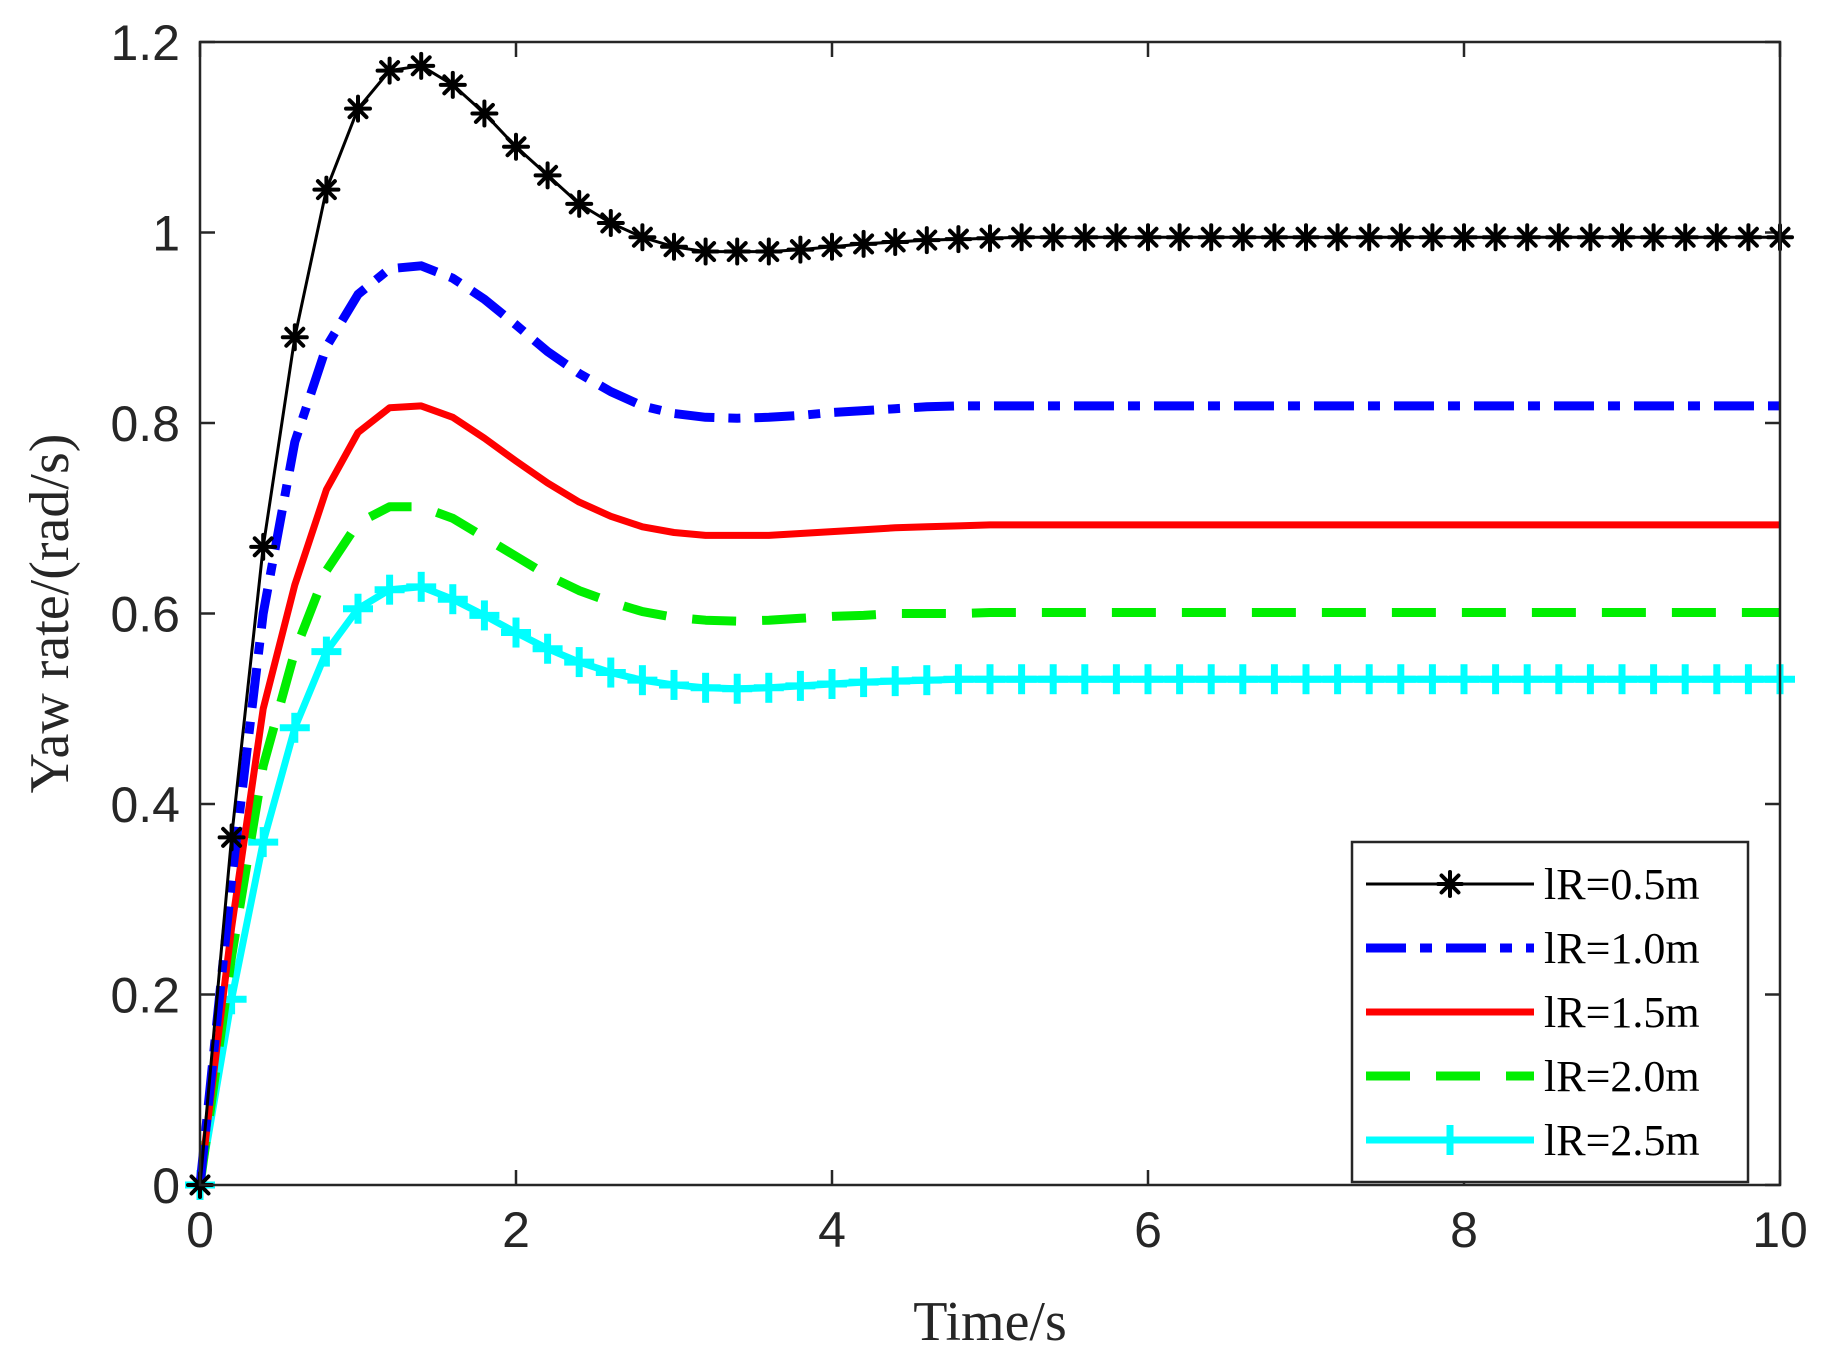 This screenshot has width=1830, height=1371. What do you see at coordinates (1780, 1230) in the screenshot?
I see `x-tick-label: 10` at bounding box center [1780, 1230].